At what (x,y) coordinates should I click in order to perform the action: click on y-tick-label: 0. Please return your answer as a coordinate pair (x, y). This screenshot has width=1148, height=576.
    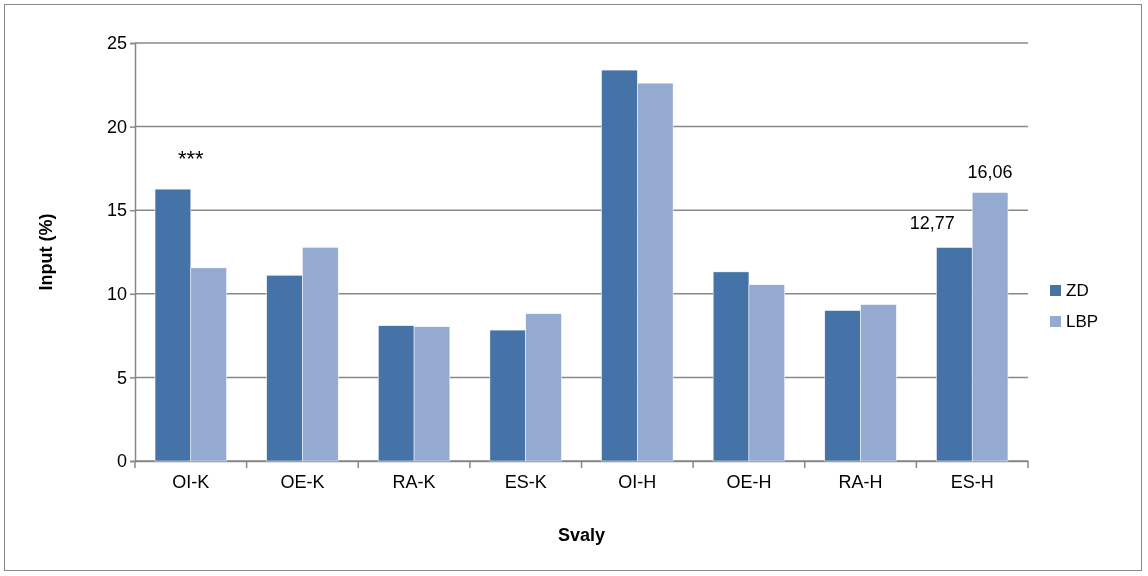
    Looking at the image, I should click on (121, 461).